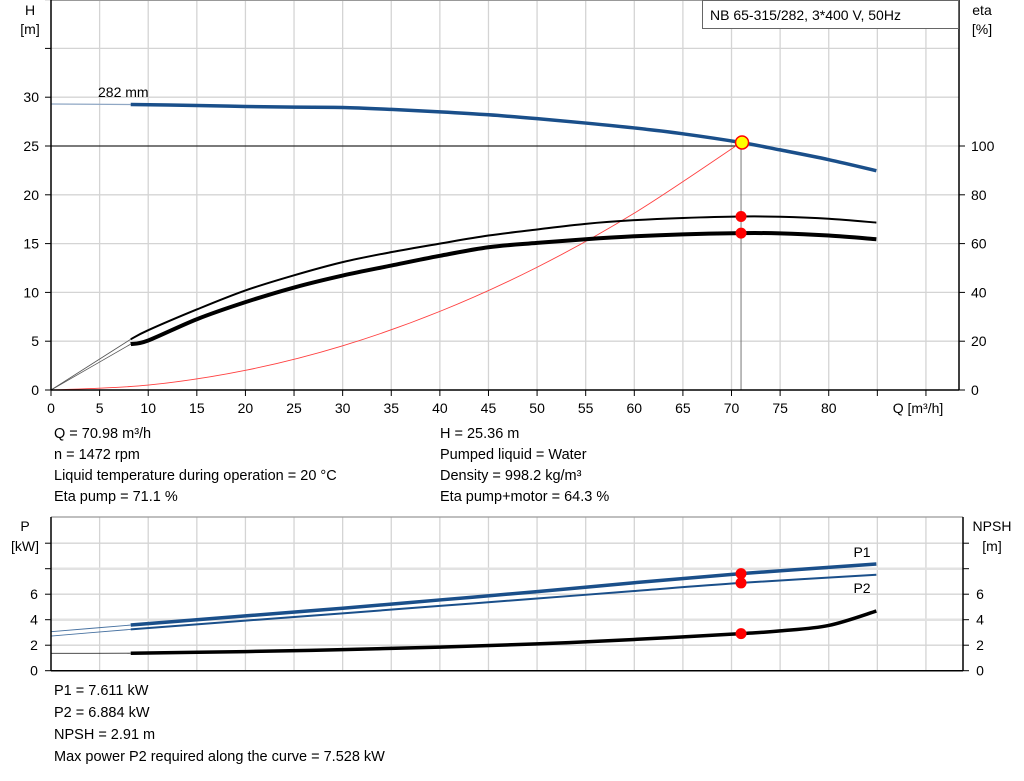 Image resolution: width=1024 pixels, height=781 pixels. I want to click on npsh-axis-tick-label: 6, so click(980, 594).